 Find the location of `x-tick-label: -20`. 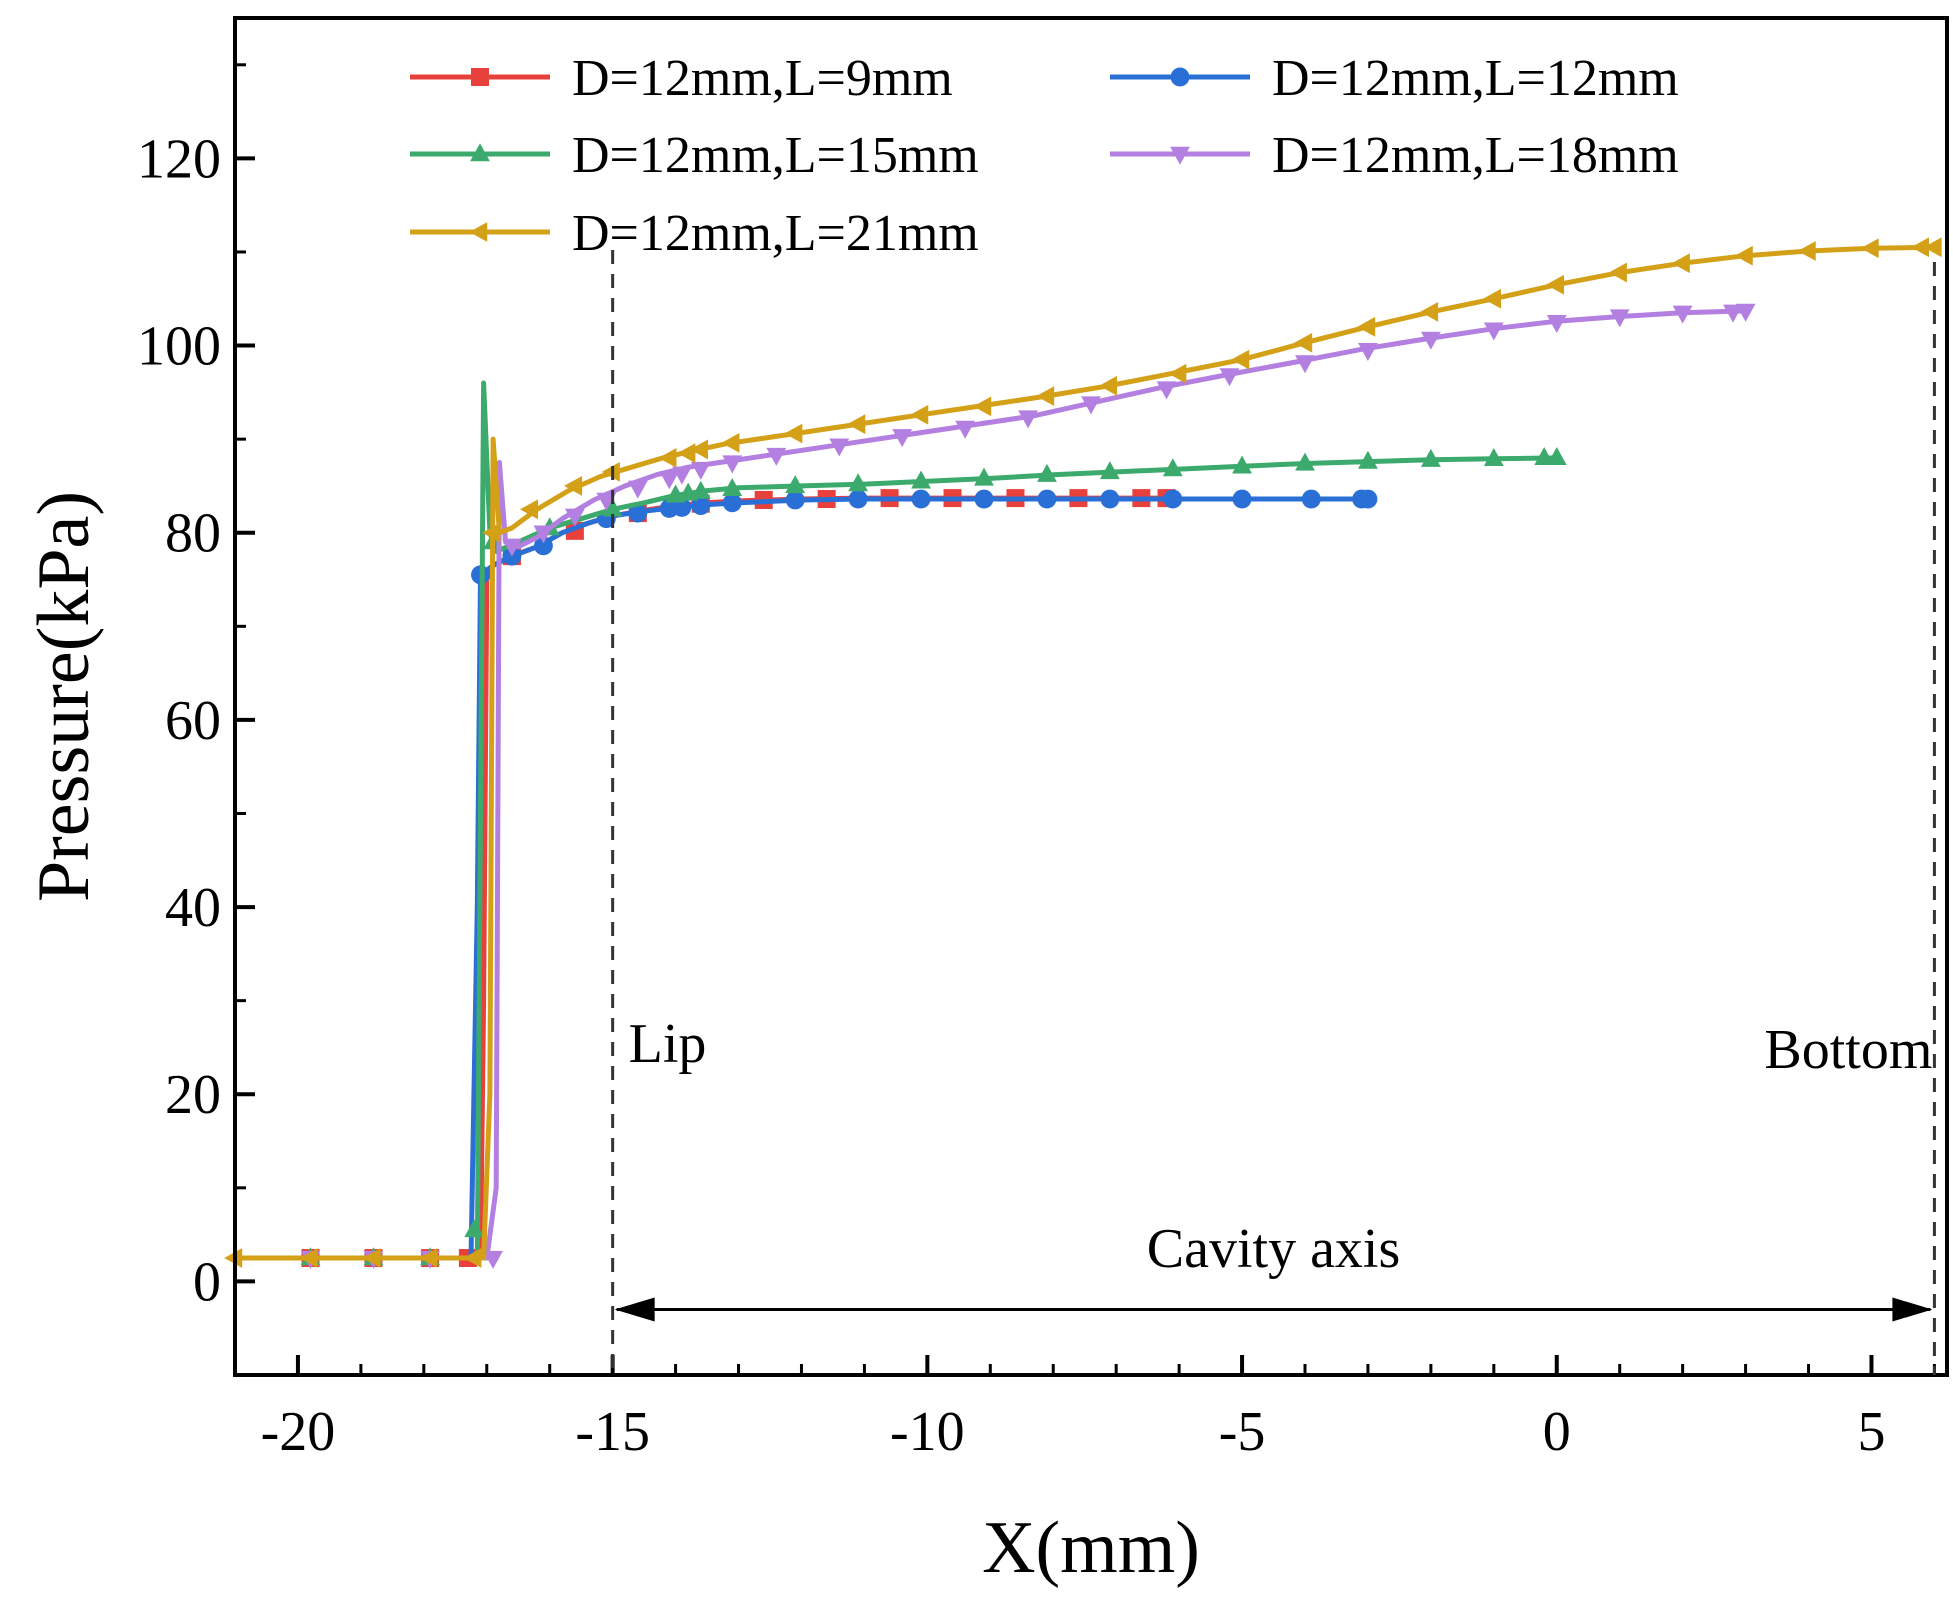

x-tick-label: -20 is located at coordinates (298, 1432).